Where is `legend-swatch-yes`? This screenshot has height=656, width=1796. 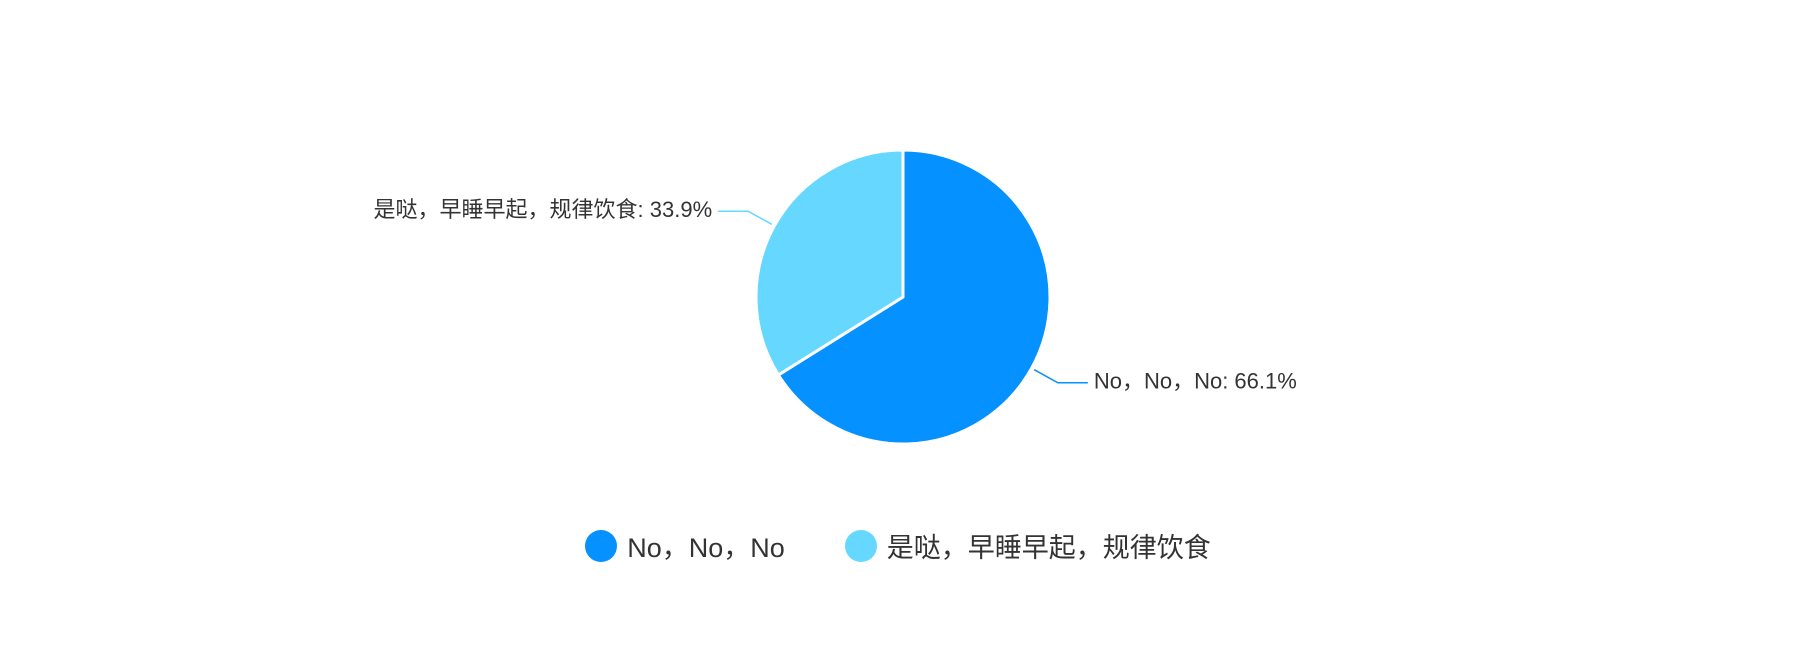 legend-swatch-yes is located at coordinates (860, 545).